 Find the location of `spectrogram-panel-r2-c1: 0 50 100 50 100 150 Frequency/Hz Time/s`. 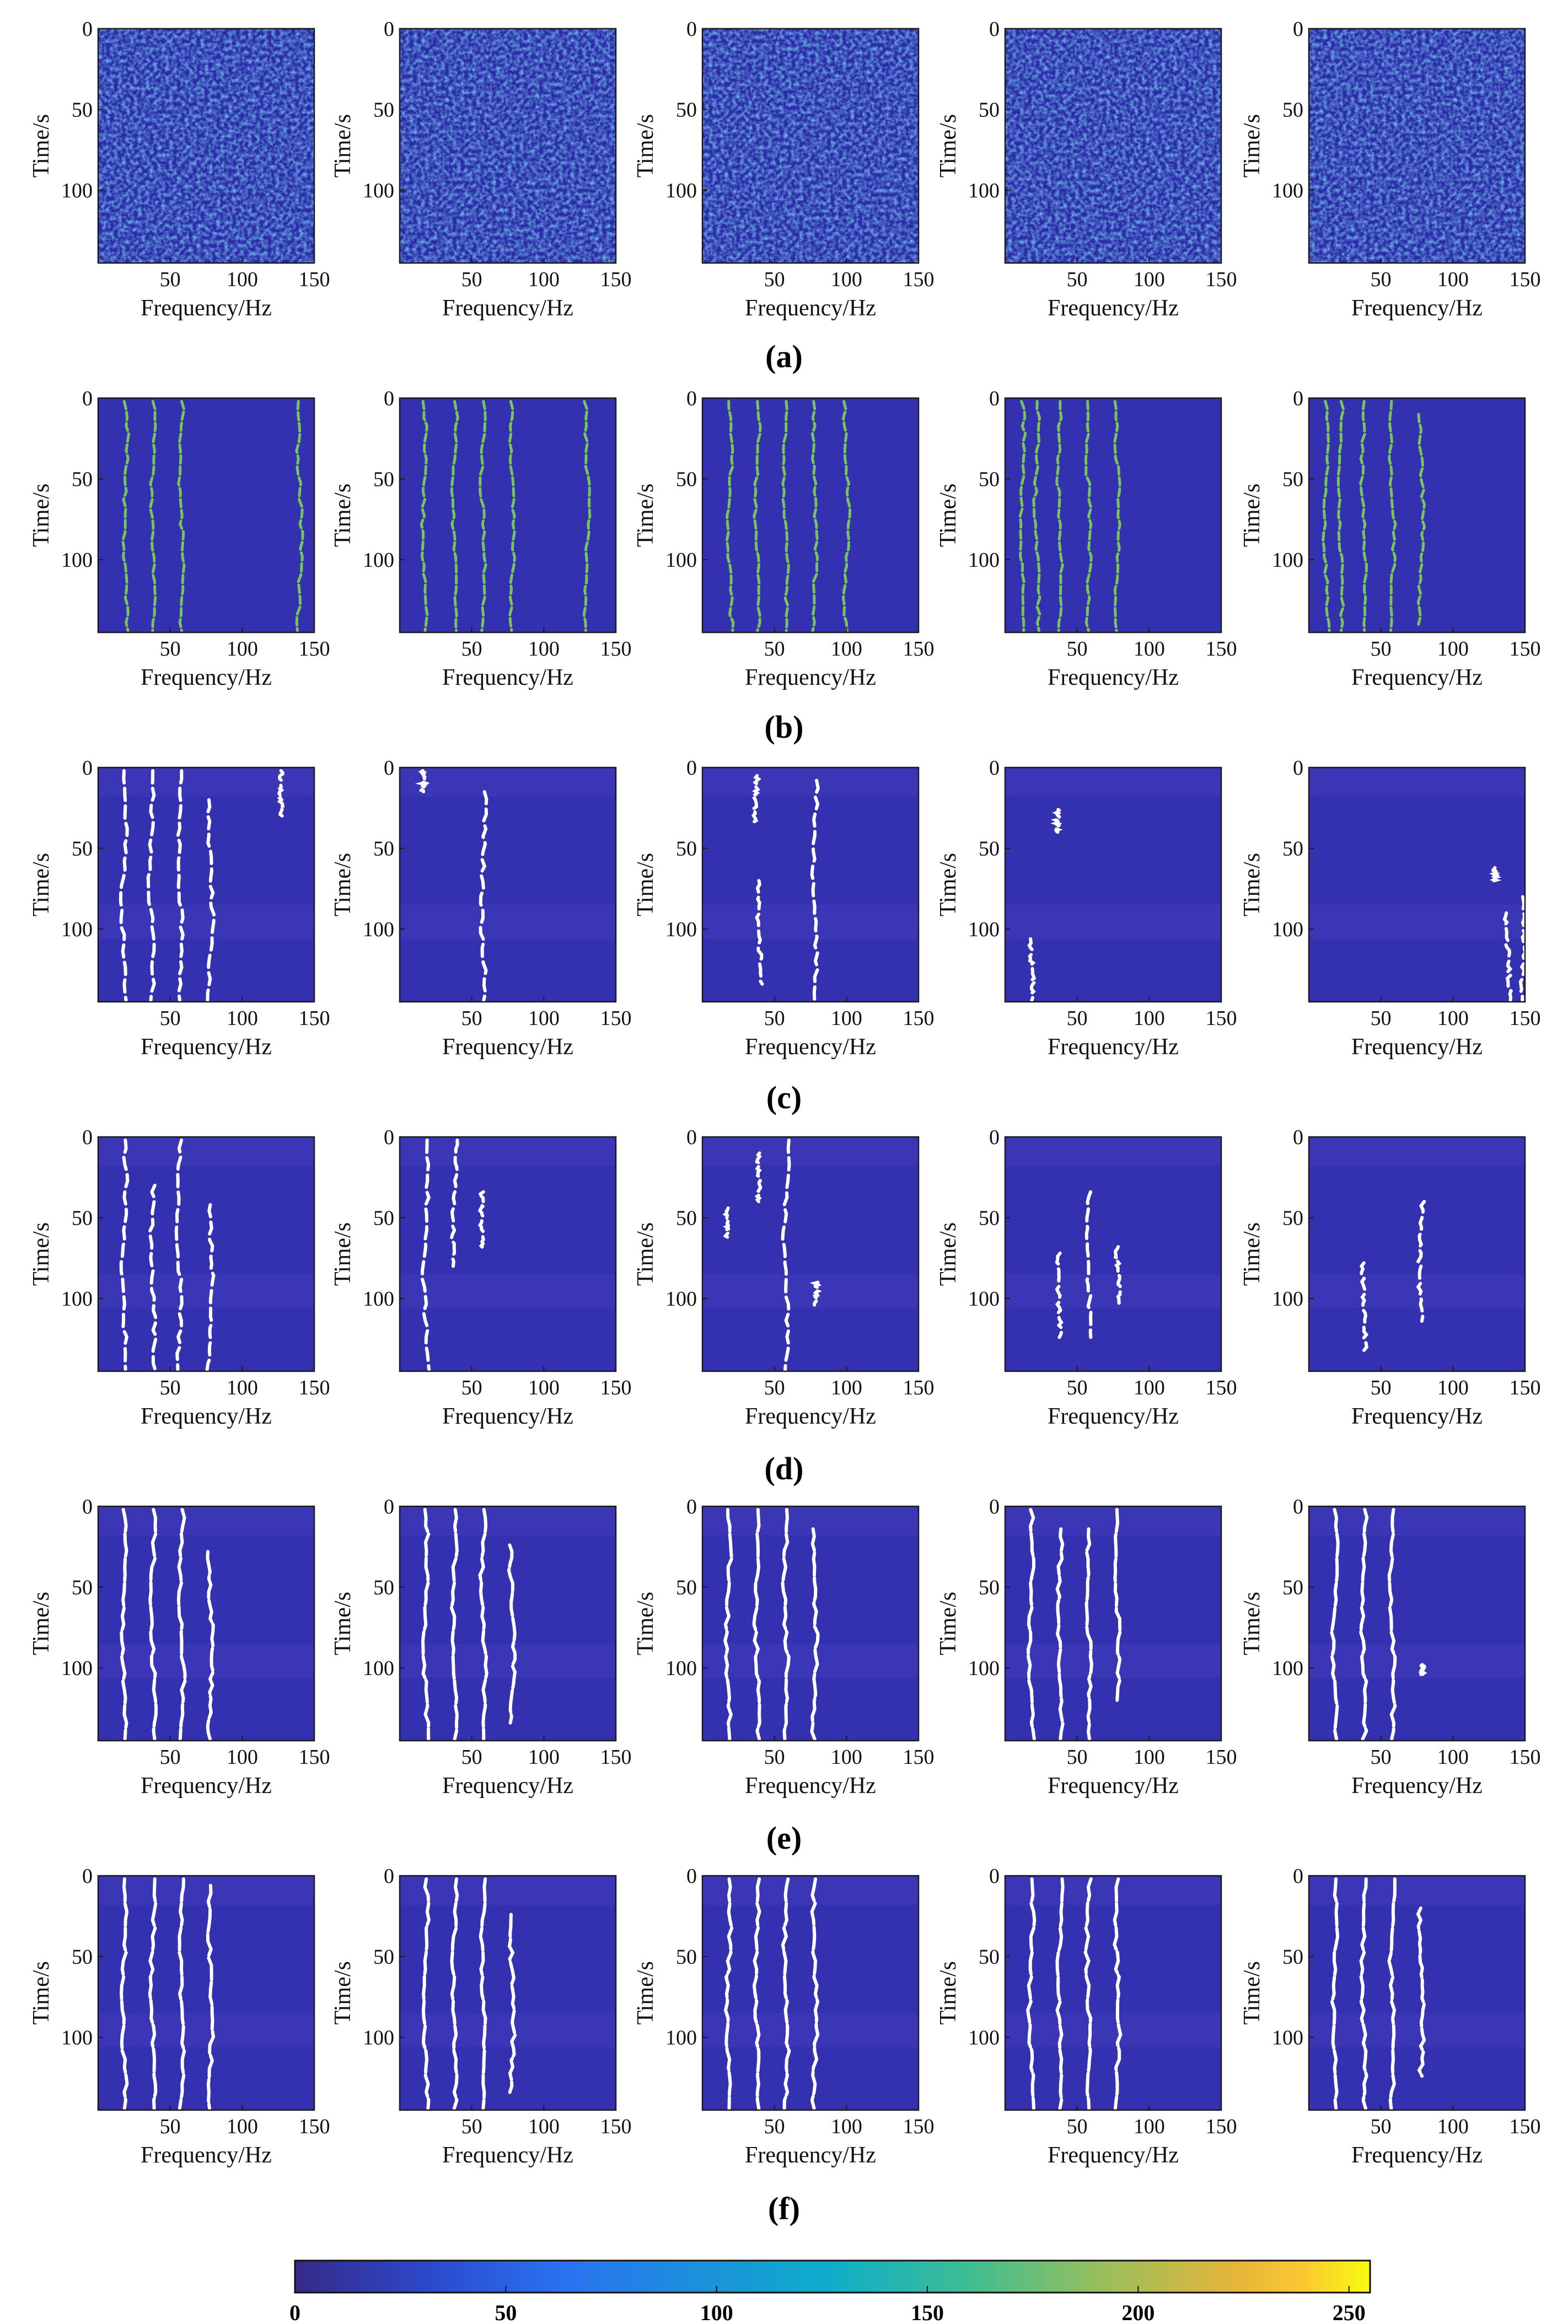

spectrogram-panel-r2-c1: 0 50 100 50 100 150 Frequency/Hz Time/s is located at coordinates (179, 538).